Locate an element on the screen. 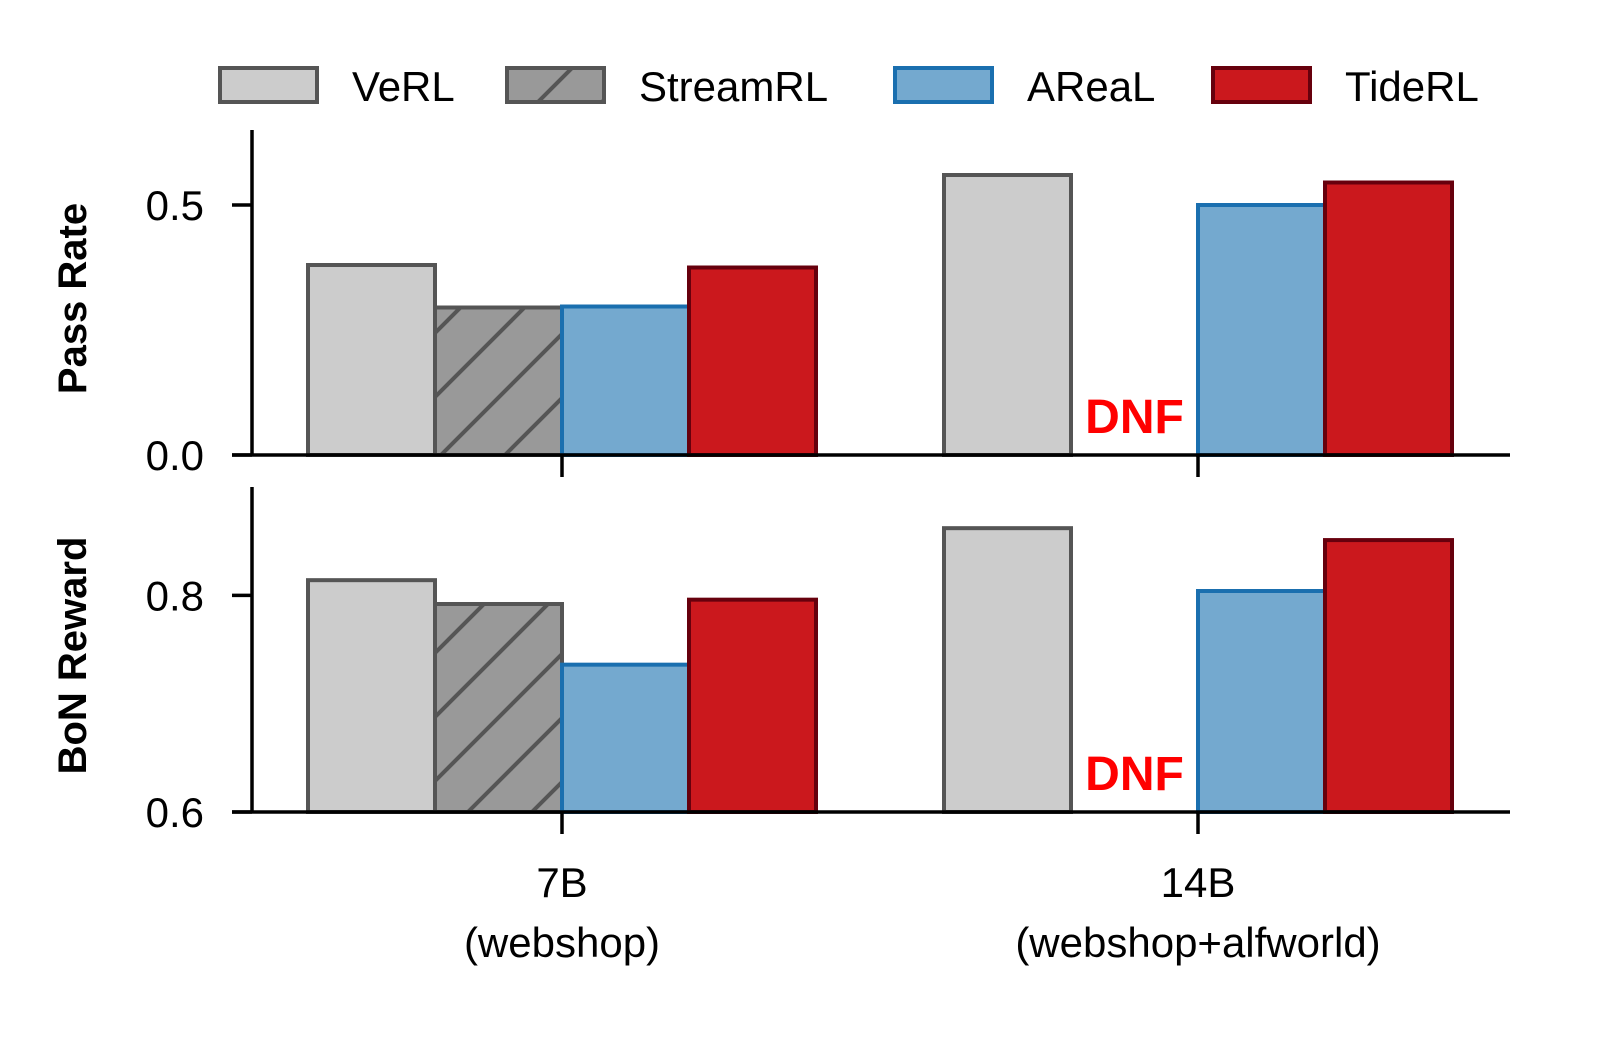 The height and width of the screenshot is (1042, 1600). x-tick-label: (webshop+alfworld) is located at coordinates (1197, 942).